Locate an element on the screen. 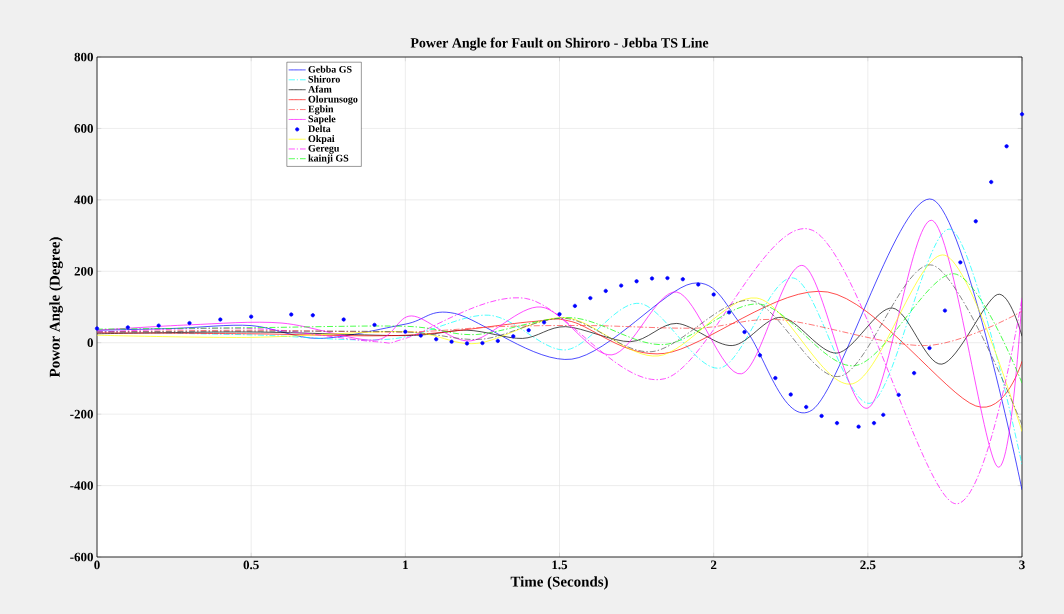 This screenshot has height=614, width=1064. x-axis-title: Time (Seconds) is located at coordinates (559, 583).